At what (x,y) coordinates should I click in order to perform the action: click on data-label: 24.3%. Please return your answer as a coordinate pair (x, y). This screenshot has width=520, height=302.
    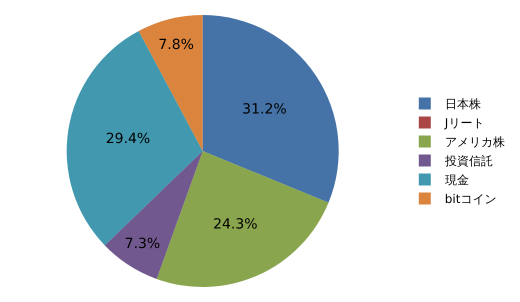
    Looking at the image, I should click on (235, 224).